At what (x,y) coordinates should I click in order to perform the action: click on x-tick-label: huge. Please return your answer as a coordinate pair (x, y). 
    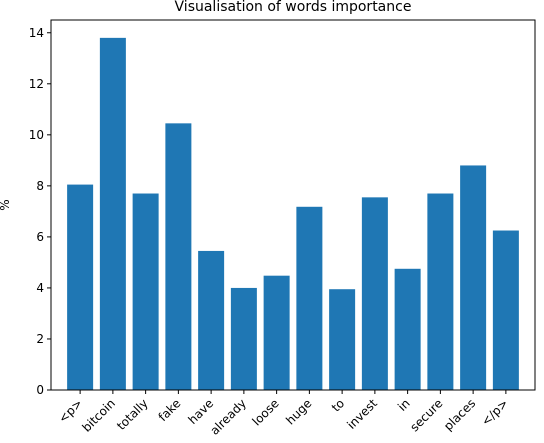
    Looking at the image, I should click on (298, 411).